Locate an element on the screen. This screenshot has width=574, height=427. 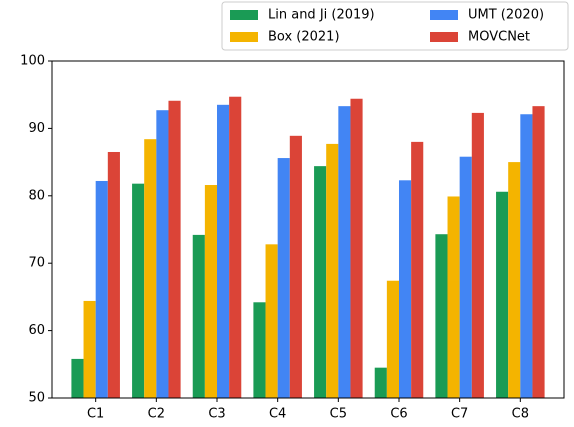
legend-label: UMT (2020) is located at coordinates (506, 15).